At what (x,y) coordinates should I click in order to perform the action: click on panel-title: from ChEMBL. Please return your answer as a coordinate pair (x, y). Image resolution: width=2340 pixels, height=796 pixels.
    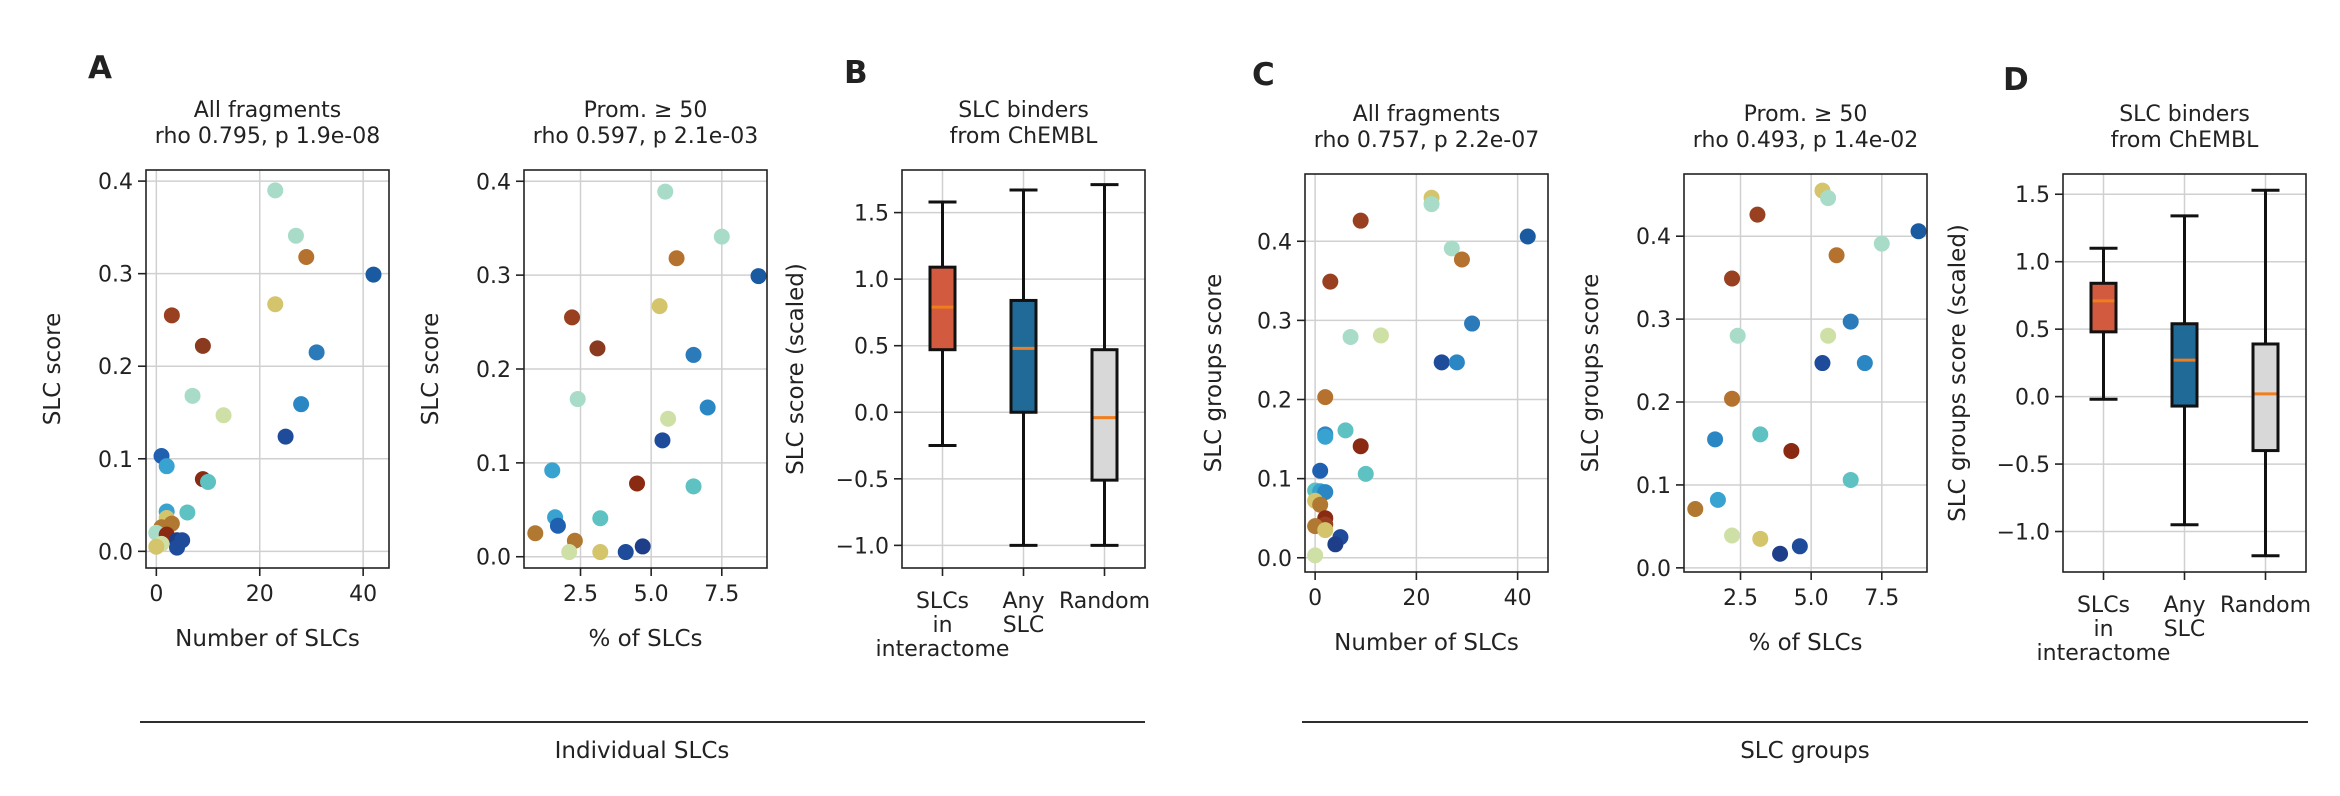
    Looking at the image, I should click on (1024, 136).